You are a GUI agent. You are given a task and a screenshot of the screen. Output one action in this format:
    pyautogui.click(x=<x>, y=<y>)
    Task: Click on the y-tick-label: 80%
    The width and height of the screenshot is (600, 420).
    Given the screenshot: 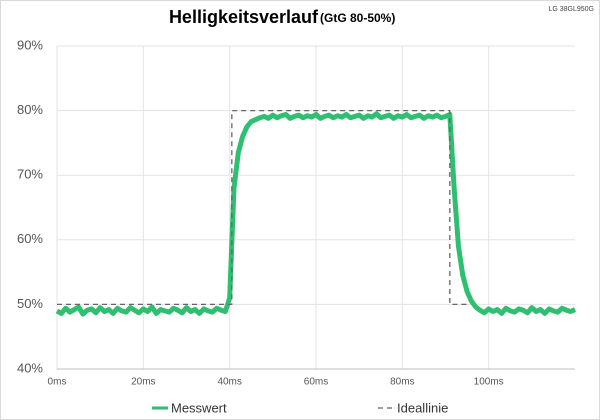 What is the action you would take?
    pyautogui.click(x=30, y=109)
    